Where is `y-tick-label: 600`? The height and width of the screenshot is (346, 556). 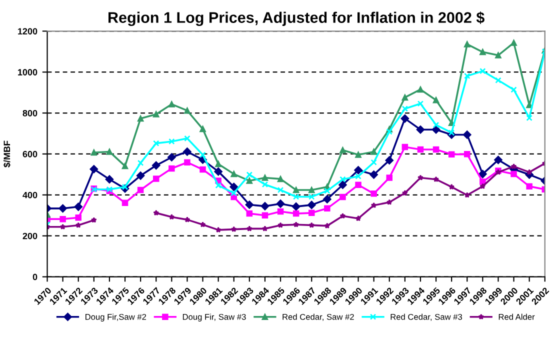 y-tick-label: 600 is located at coordinates (30, 154).